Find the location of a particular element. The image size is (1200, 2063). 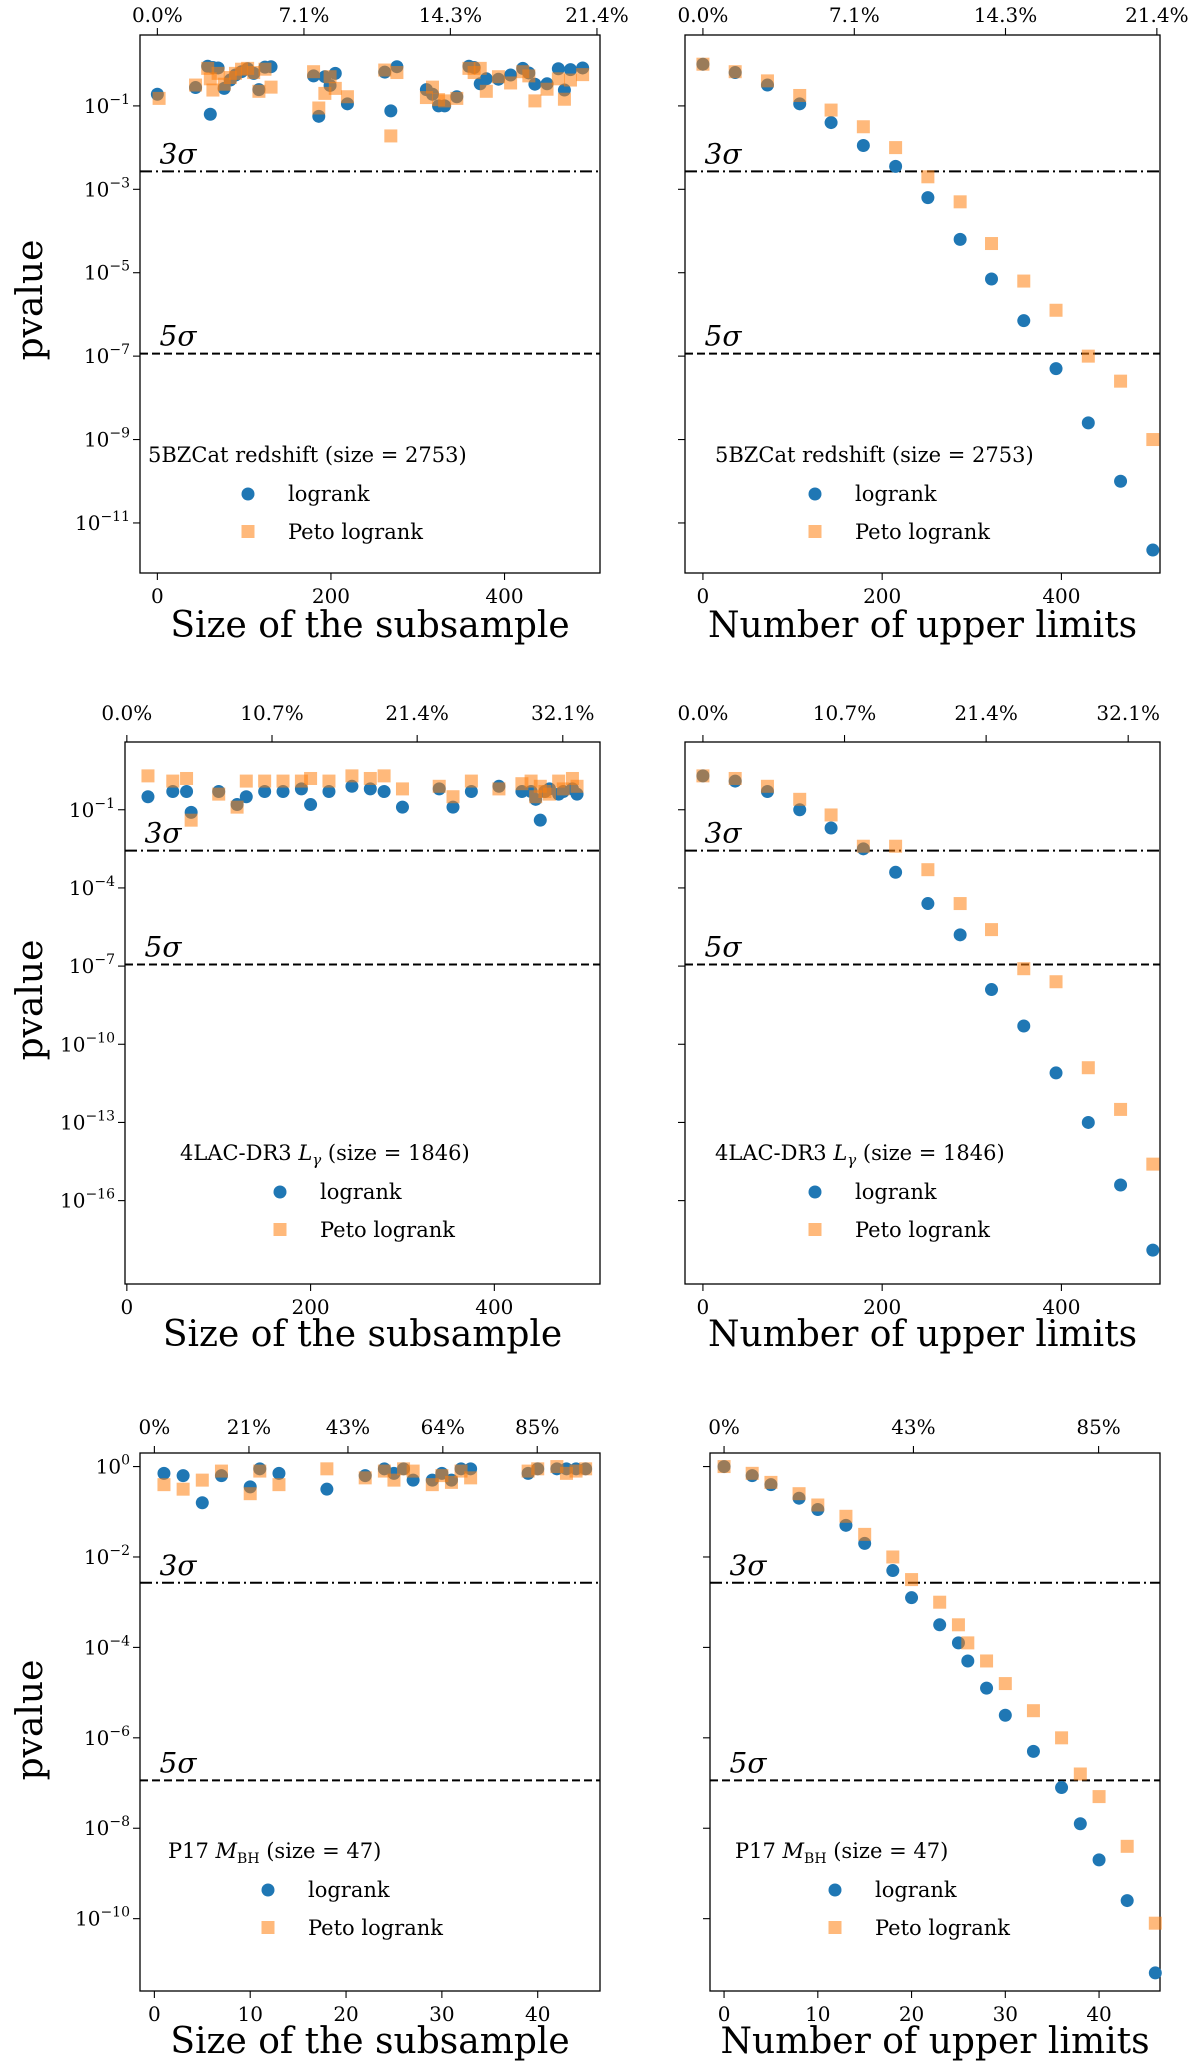

y-tick-label: 10⁻⁶ is located at coordinates (107, 1737).